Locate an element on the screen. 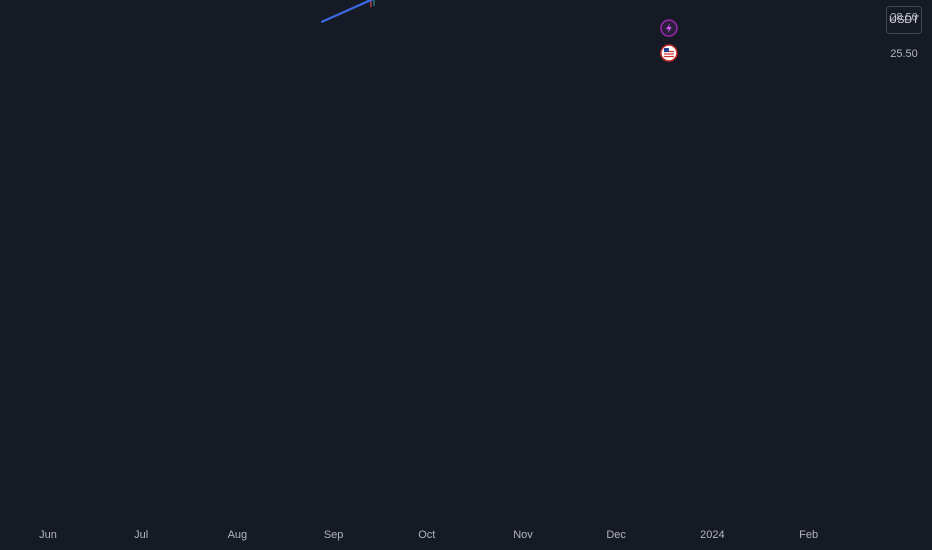  time-tick-label: Jul is located at coordinates (141, 535).